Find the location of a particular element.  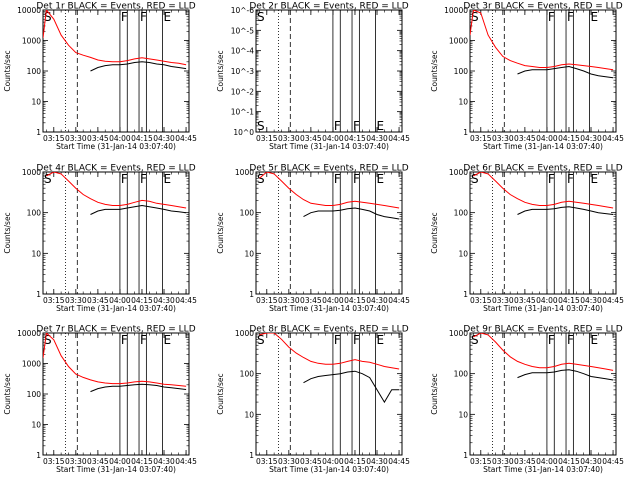

y-tick-label: 10^-4 is located at coordinates (243, 51).